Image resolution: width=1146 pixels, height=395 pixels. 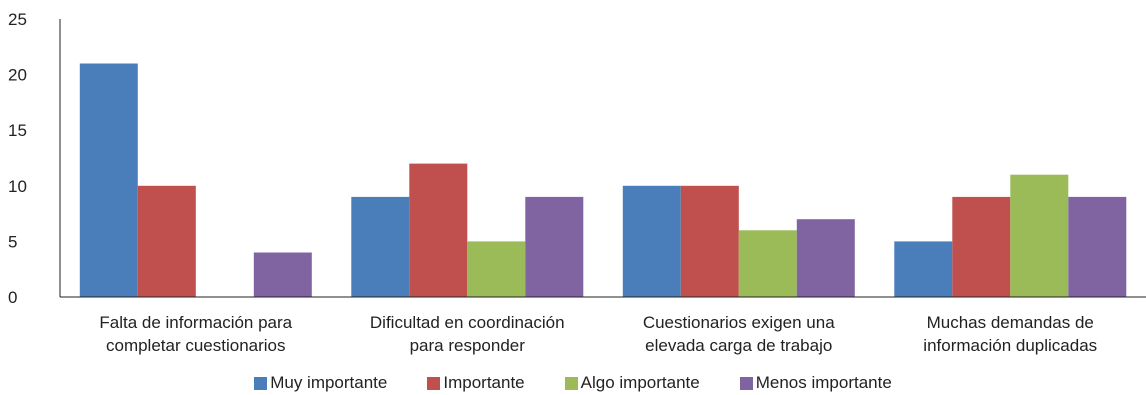 I want to click on legend-item: Menos importante, so click(x=815, y=383).